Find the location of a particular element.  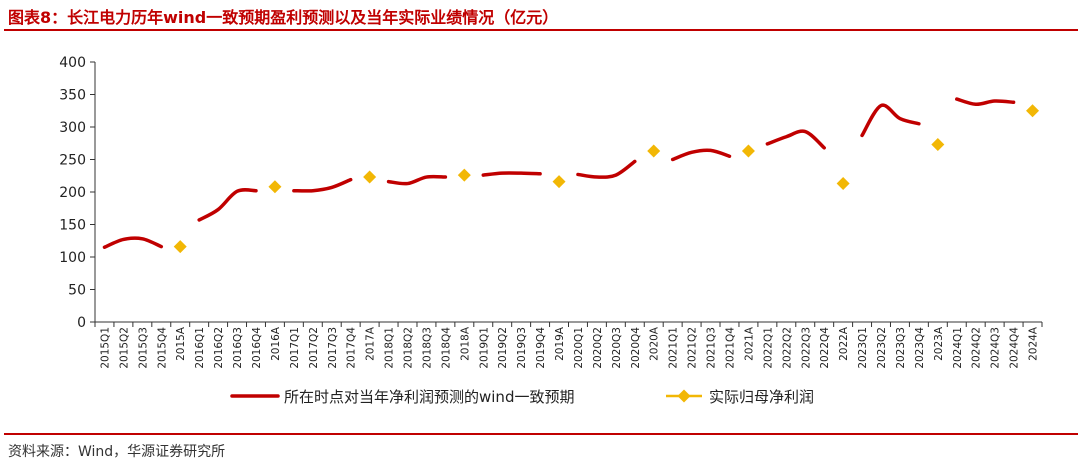

x-tick-label: 2020Q3 is located at coordinates (617, 348).